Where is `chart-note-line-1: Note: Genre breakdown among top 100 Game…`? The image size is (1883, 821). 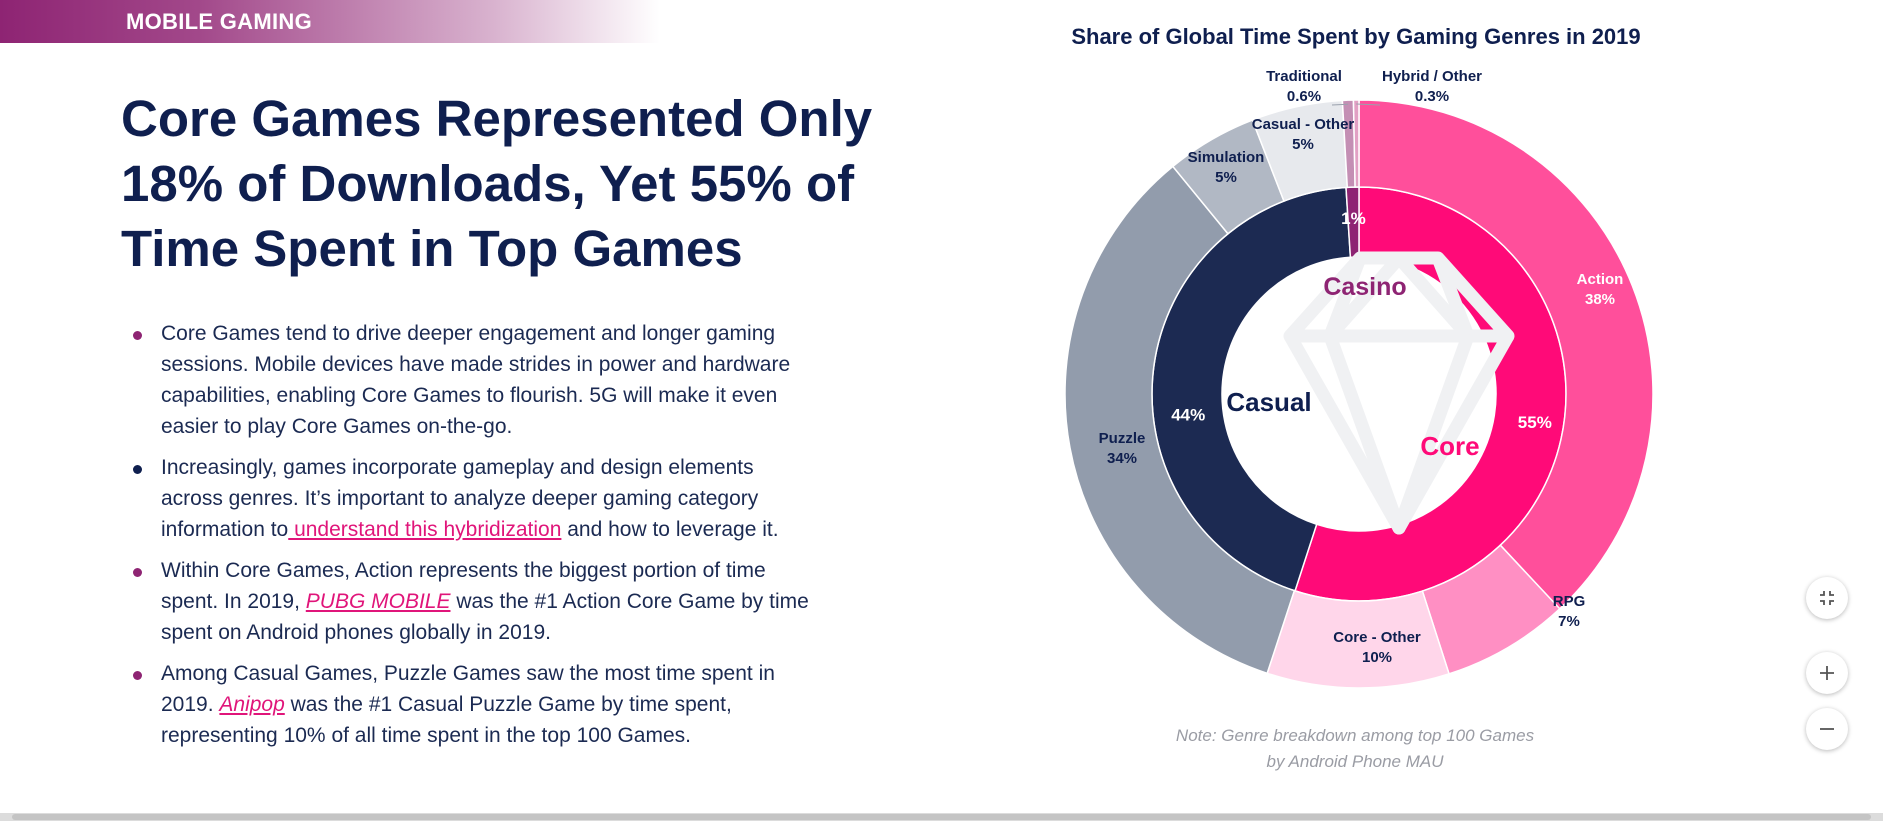
chart-note-line-1: Note: Genre breakdown among top 100 Game… is located at coordinates (1355, 735).